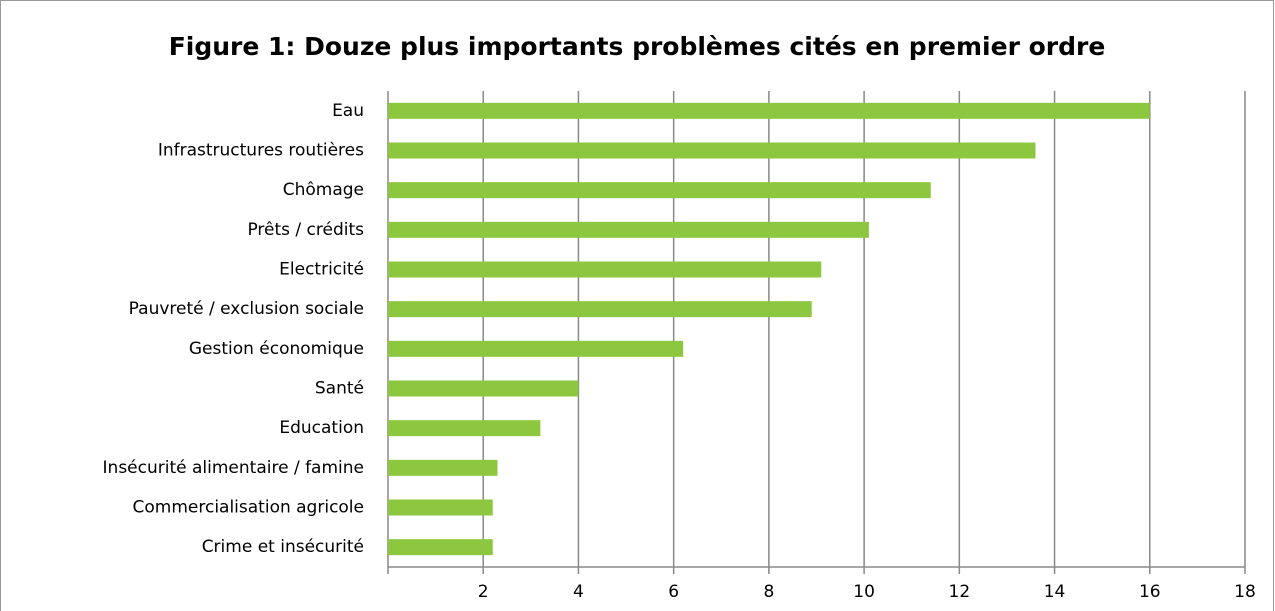  Describe the element at coordinates (321, 270) in the screenshot. I see `y-tick-label: Electricité` at that location.